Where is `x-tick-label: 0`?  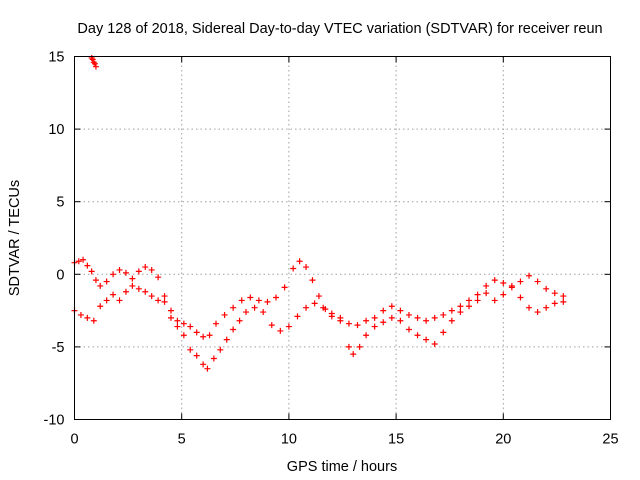
x-tick-label: 0 is located at coordinates (74, 440).